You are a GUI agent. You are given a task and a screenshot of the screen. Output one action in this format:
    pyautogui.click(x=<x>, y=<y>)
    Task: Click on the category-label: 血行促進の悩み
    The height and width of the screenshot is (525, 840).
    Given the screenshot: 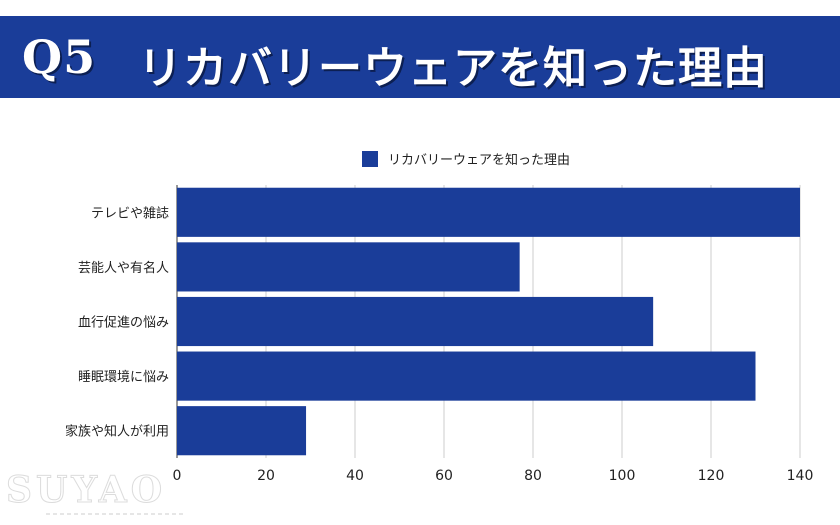 What is the action you would take?
    pyautogui.click(x=123, y=323)
    